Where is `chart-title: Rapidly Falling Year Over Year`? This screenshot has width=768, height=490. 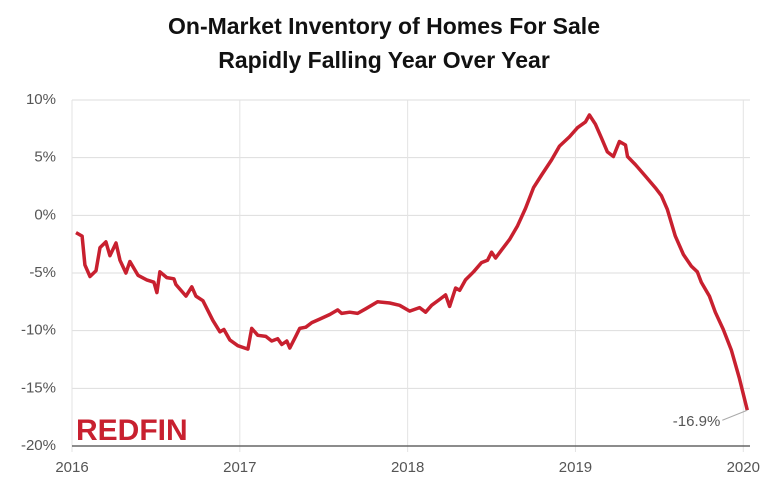 chart-title: Rapidly Falling Year Over Year is located at coordinates (384, 60).